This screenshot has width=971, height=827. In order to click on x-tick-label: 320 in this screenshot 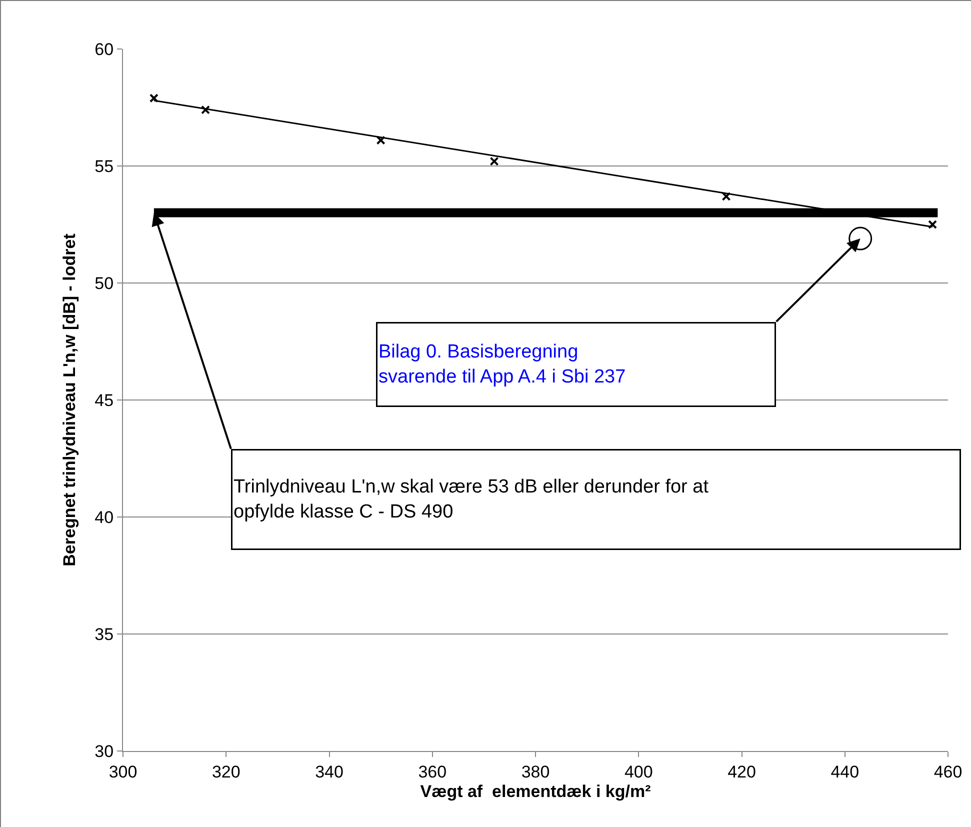, I will do `click(226, 772)`.